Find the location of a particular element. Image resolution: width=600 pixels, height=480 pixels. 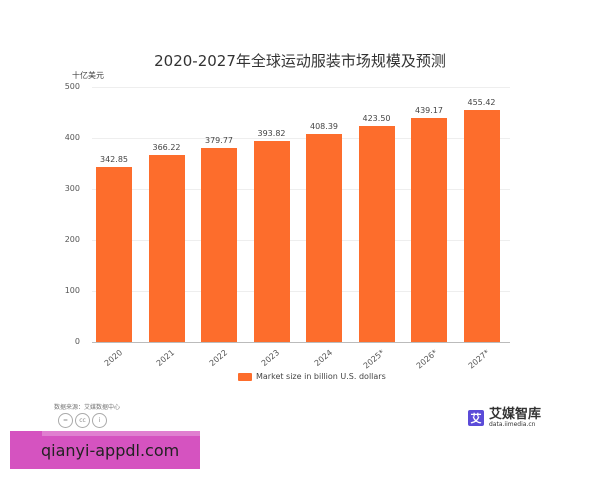

y-tick-label: 300 is located at coordinates (72, 188).